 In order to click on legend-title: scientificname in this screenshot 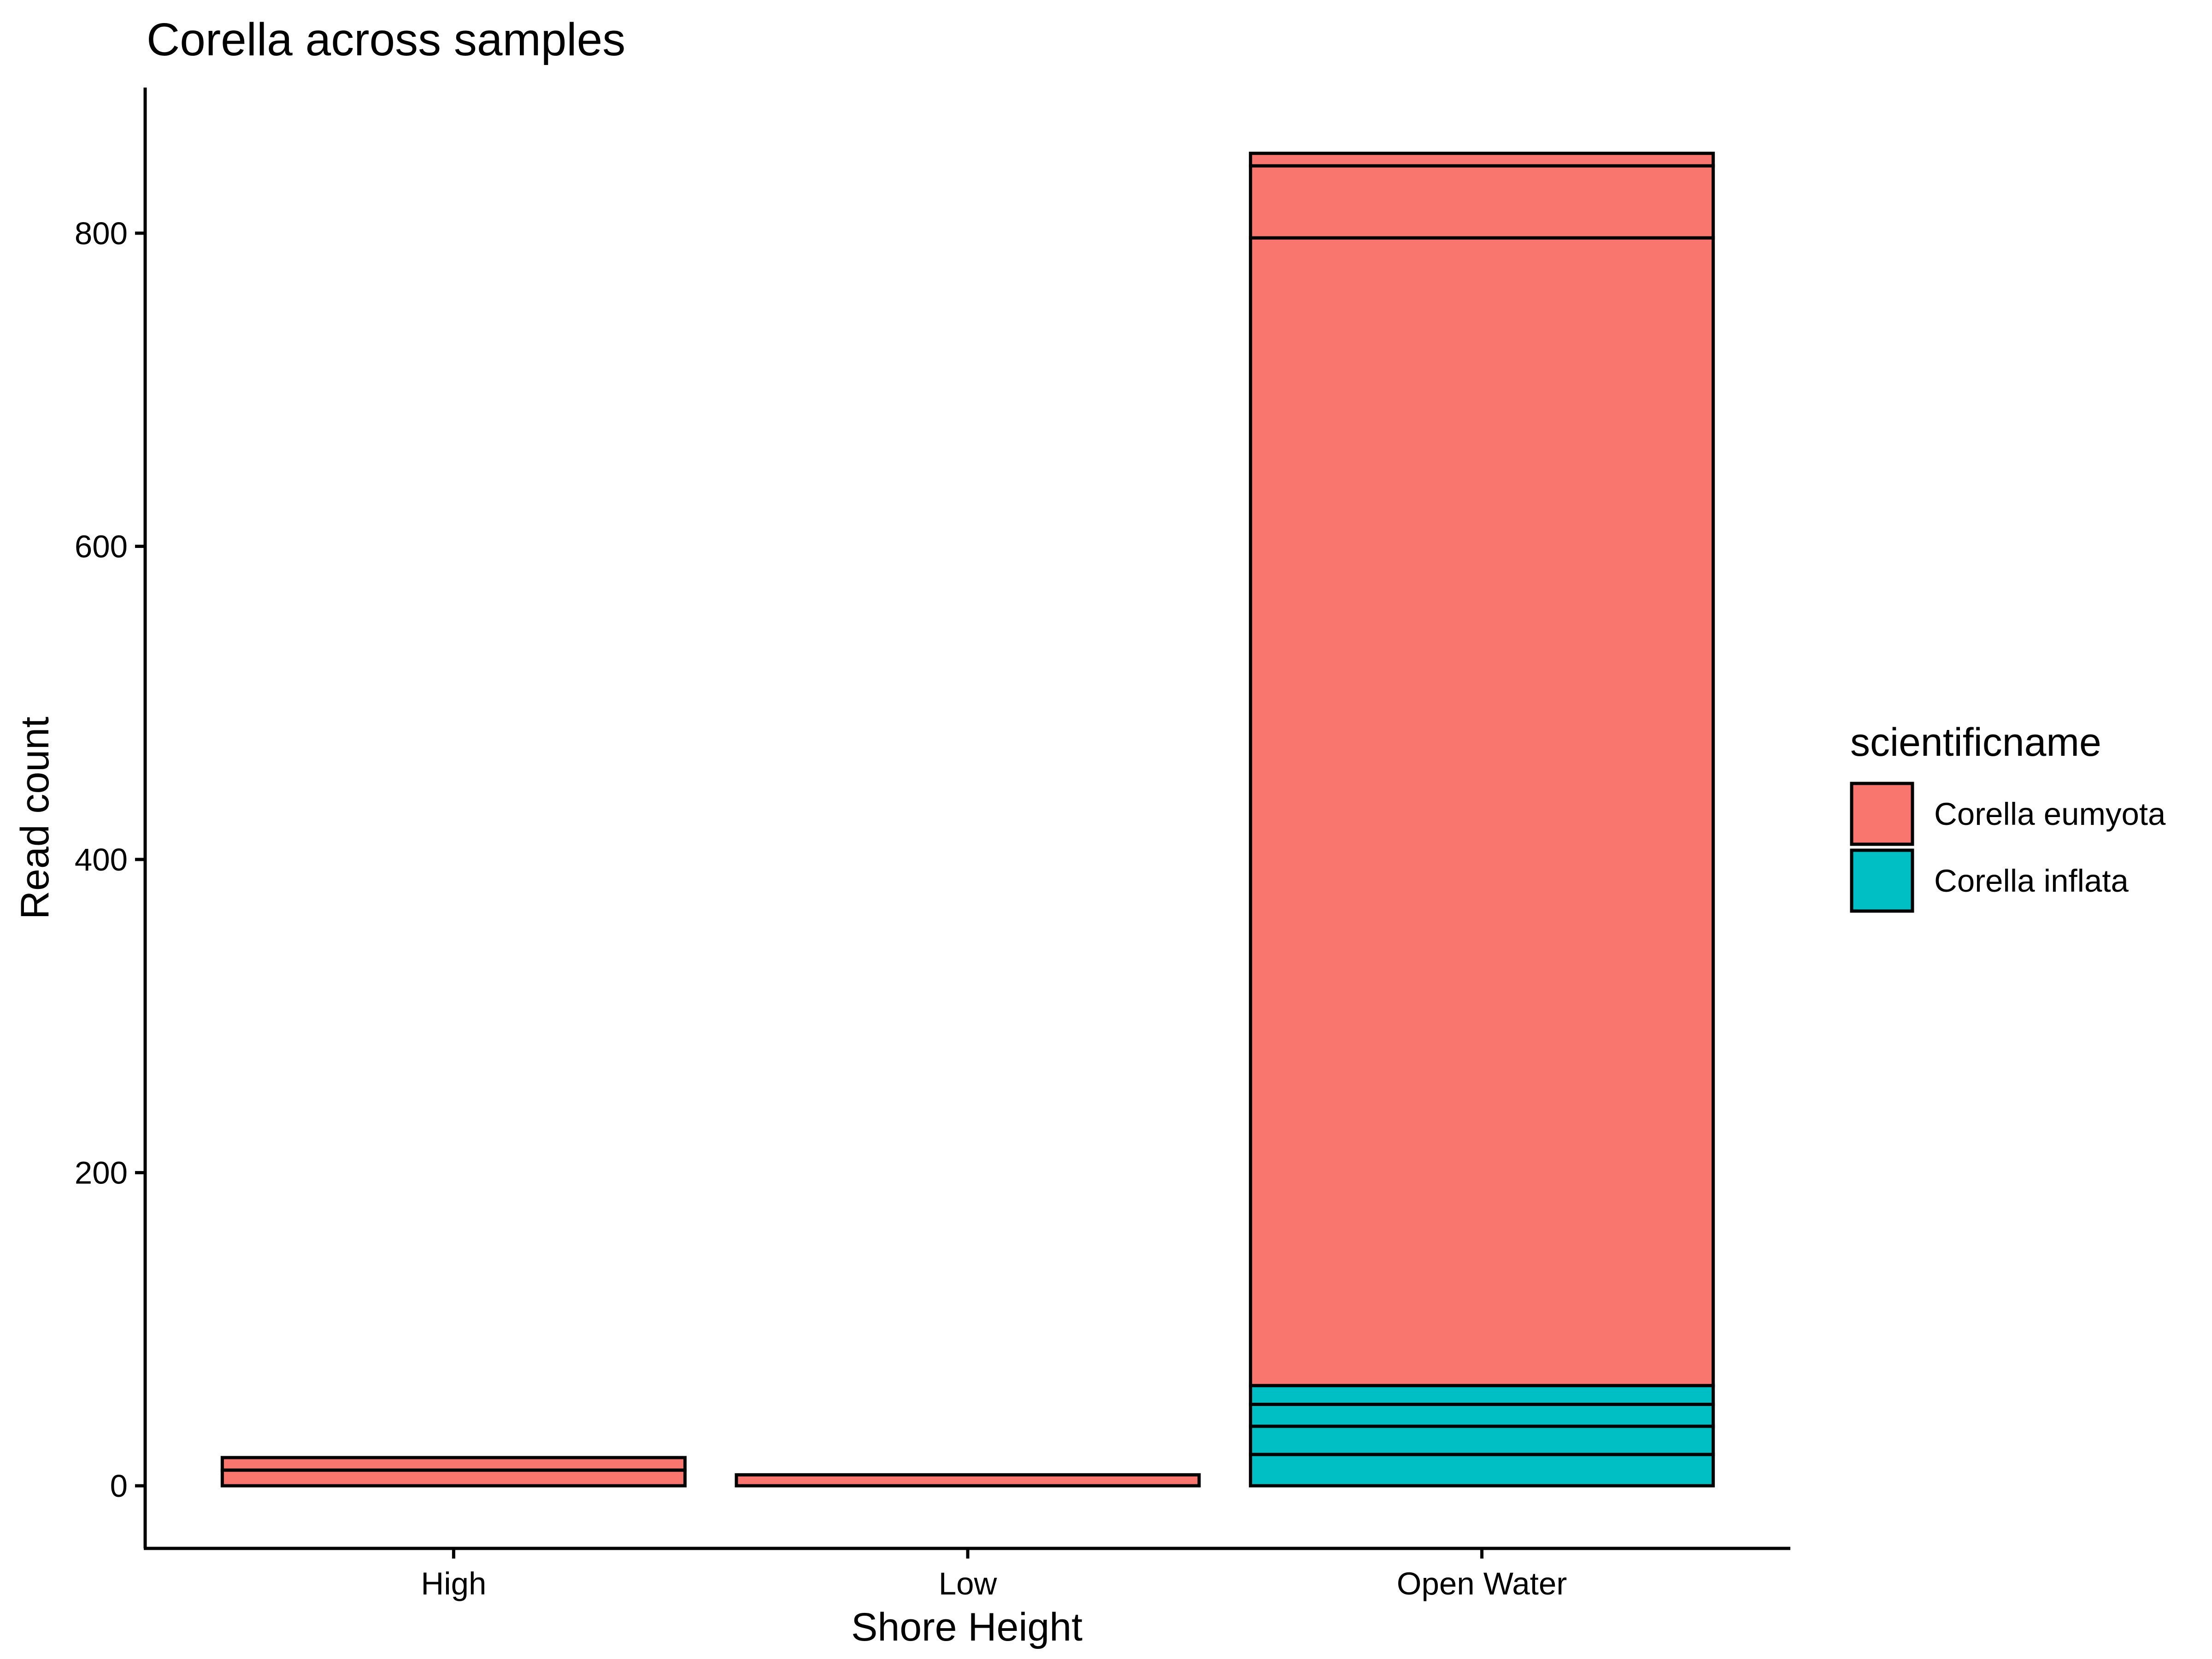, I will do `click(1975, 742)`.